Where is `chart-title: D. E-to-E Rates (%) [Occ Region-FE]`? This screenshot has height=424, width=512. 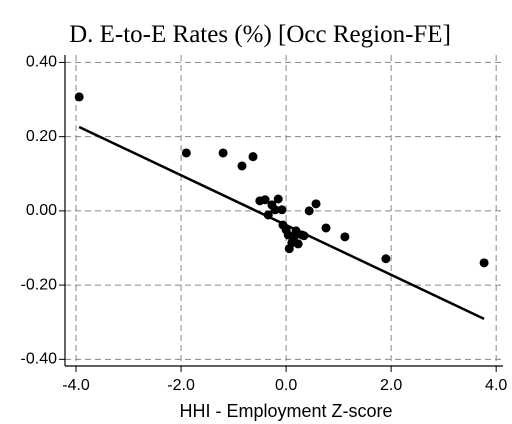
chart-title: D. E-to-E Rates (%) [Occ Region-FE] is located at coordinates (260, 34).